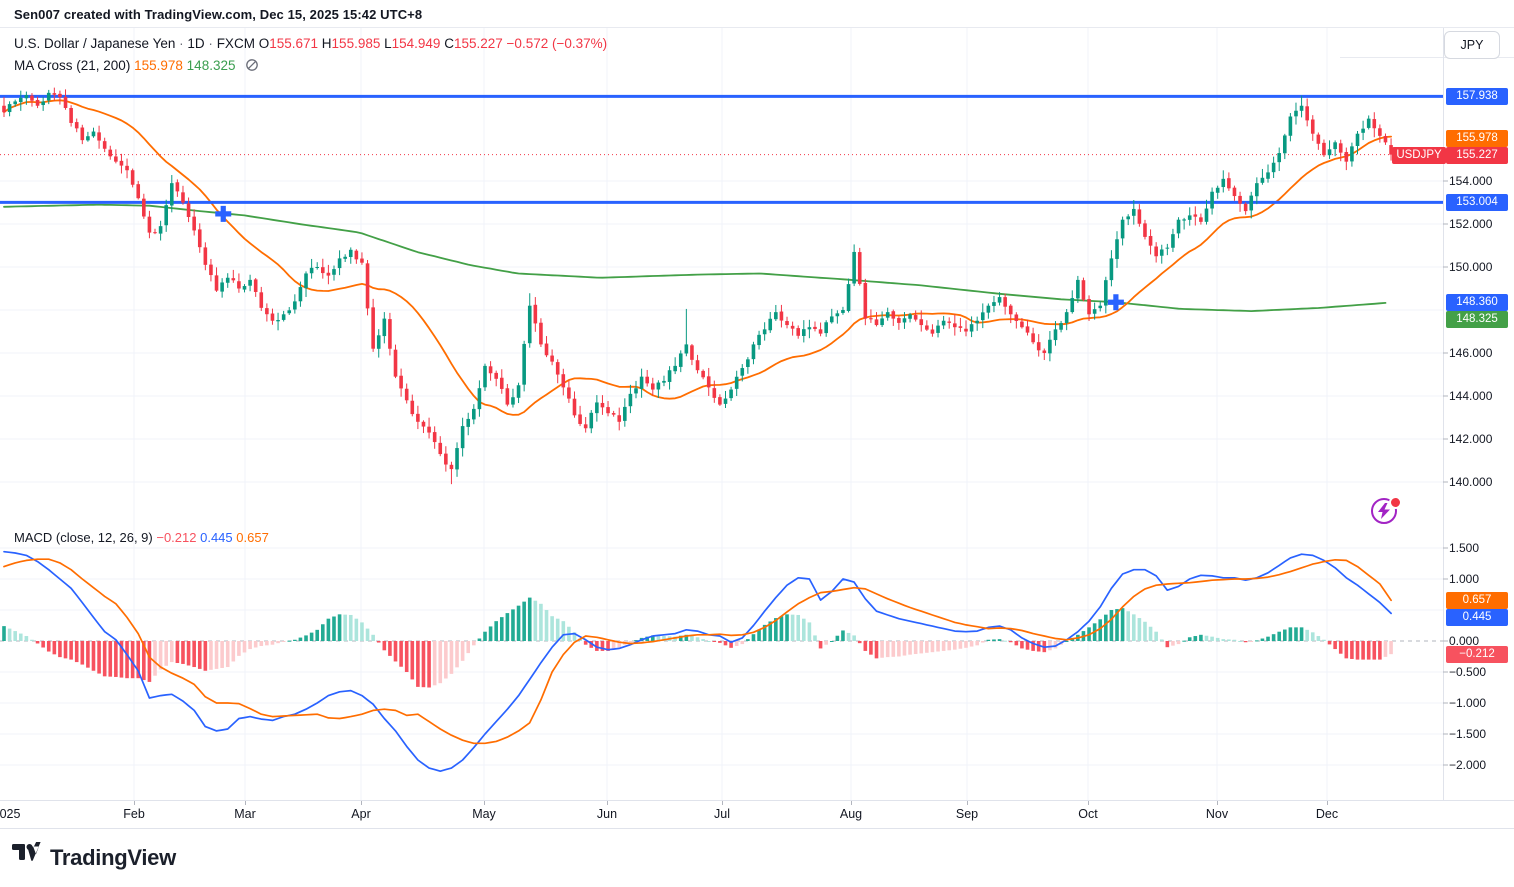  I want to click on price-label-144.000: 144.000, so click(1471, 396).